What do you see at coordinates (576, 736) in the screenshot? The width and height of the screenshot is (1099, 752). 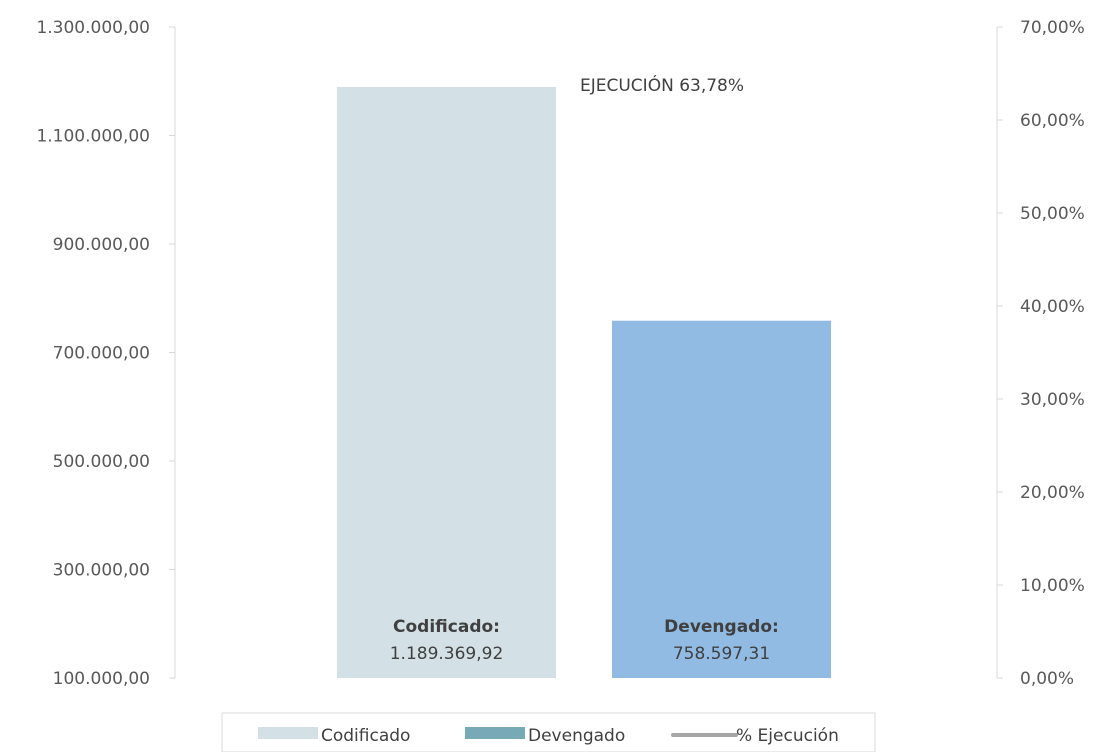 I see `legend-label: Devengado` at bounding box center [576, 736].